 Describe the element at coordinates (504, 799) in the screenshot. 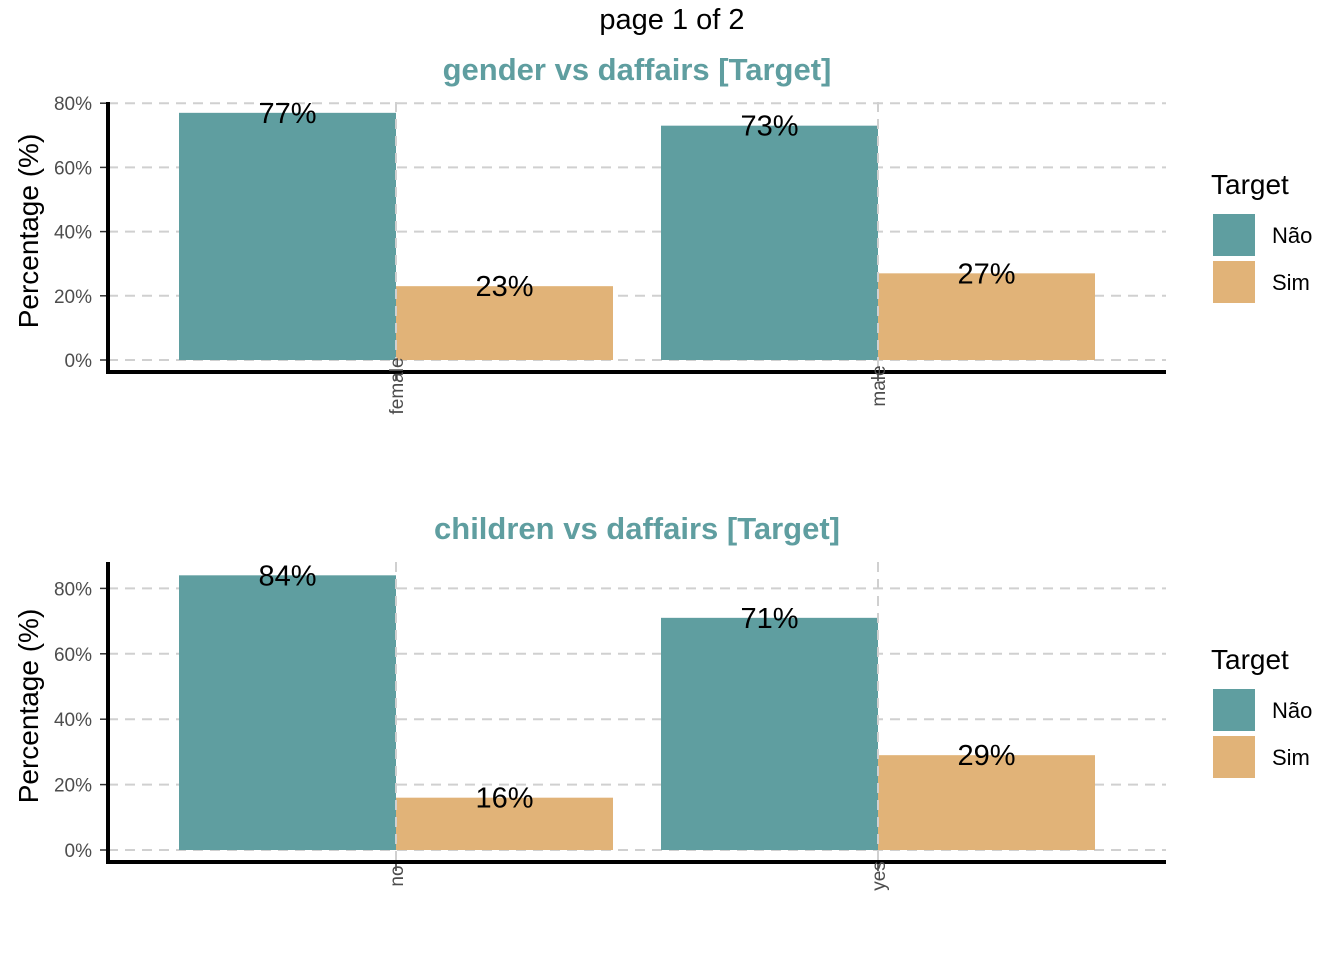

I see `data-label: 16%` at that location.